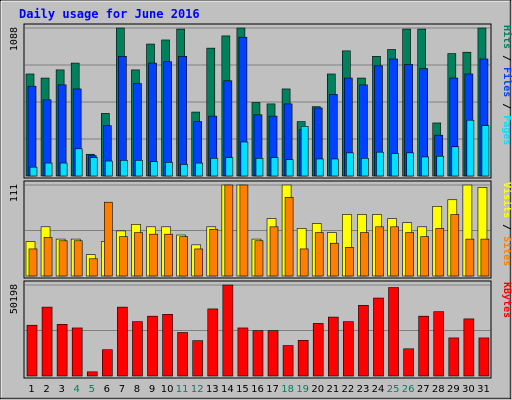  Describe the element at coordinates (453, 389) in the screenshot. I see `x-tick-label-29: 29` at that location.